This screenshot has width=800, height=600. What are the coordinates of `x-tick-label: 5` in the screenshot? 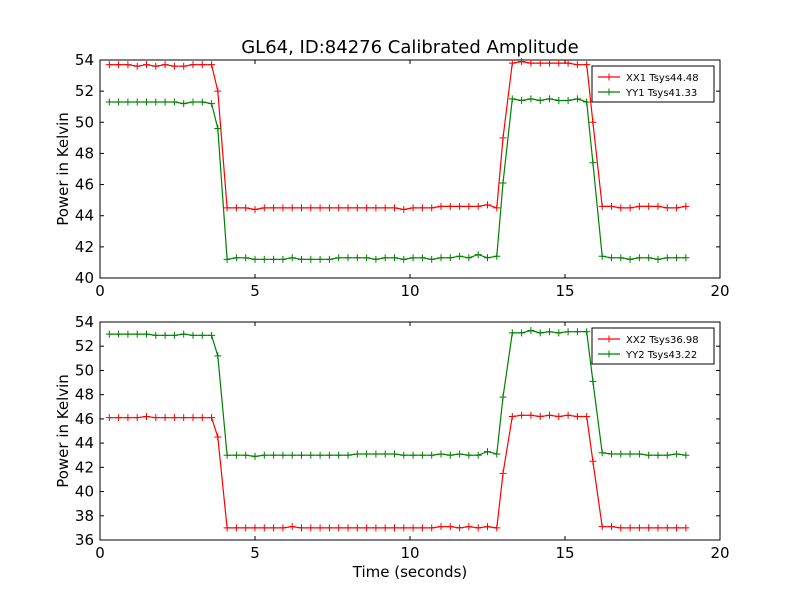 It's located at (255, 291).